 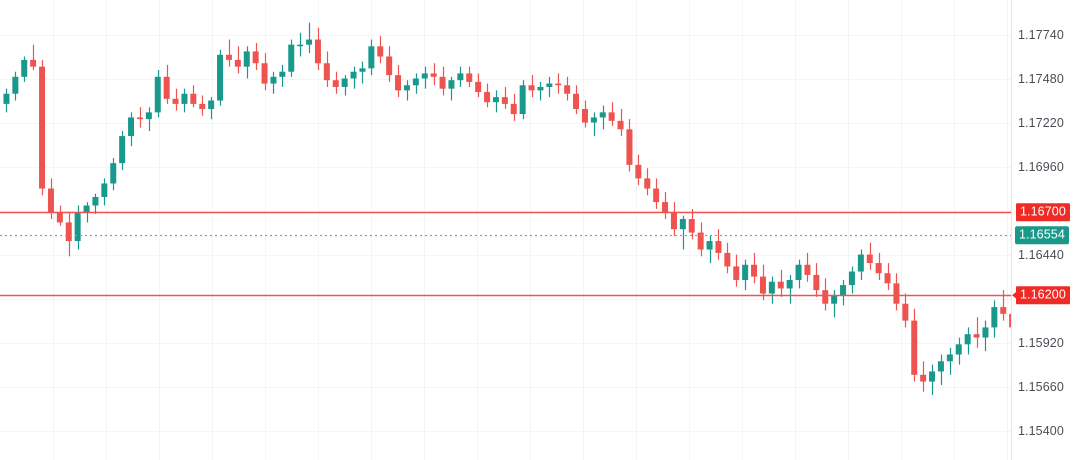 What do you see at coordinates (1043, 212) in the screenshot?
I see `resistance-level-tag: 1.16700` at bounding box center [1043, 212].